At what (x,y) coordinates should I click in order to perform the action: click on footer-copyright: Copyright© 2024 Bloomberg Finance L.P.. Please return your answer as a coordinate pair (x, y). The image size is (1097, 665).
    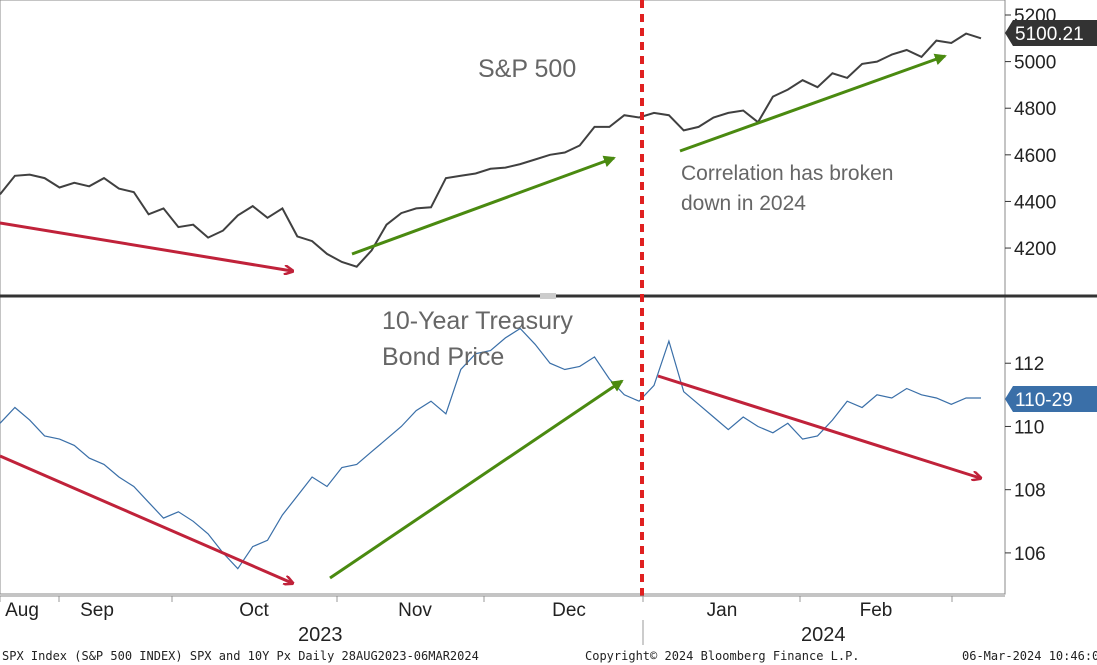
    Looking at the image, I should click on (722, 656).